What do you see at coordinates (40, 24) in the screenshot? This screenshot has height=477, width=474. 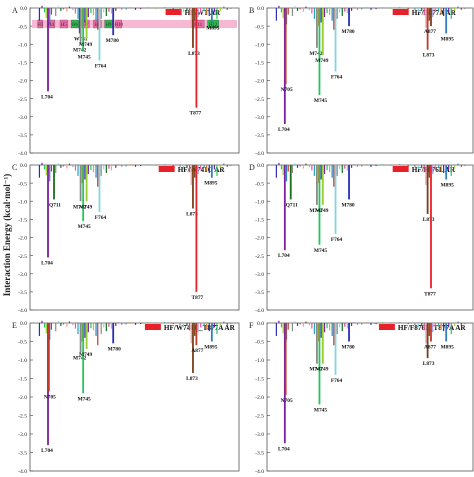 I see `helix-segment` at bounding box center [40, 24].